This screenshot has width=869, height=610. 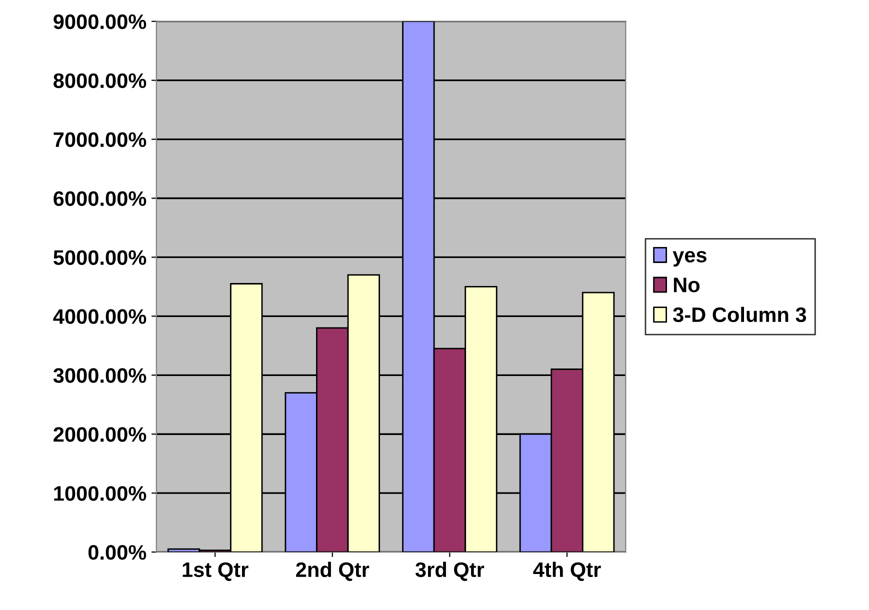 I want to click on y-tick-label: 1000.00%, so click(x=100, y=493).